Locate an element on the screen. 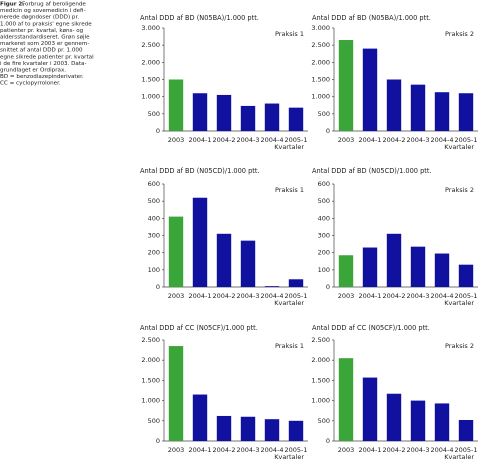  chart-title: Antal DDD af BD (N05BA)/1.000 ptt. is located at coordinates (199, 18).